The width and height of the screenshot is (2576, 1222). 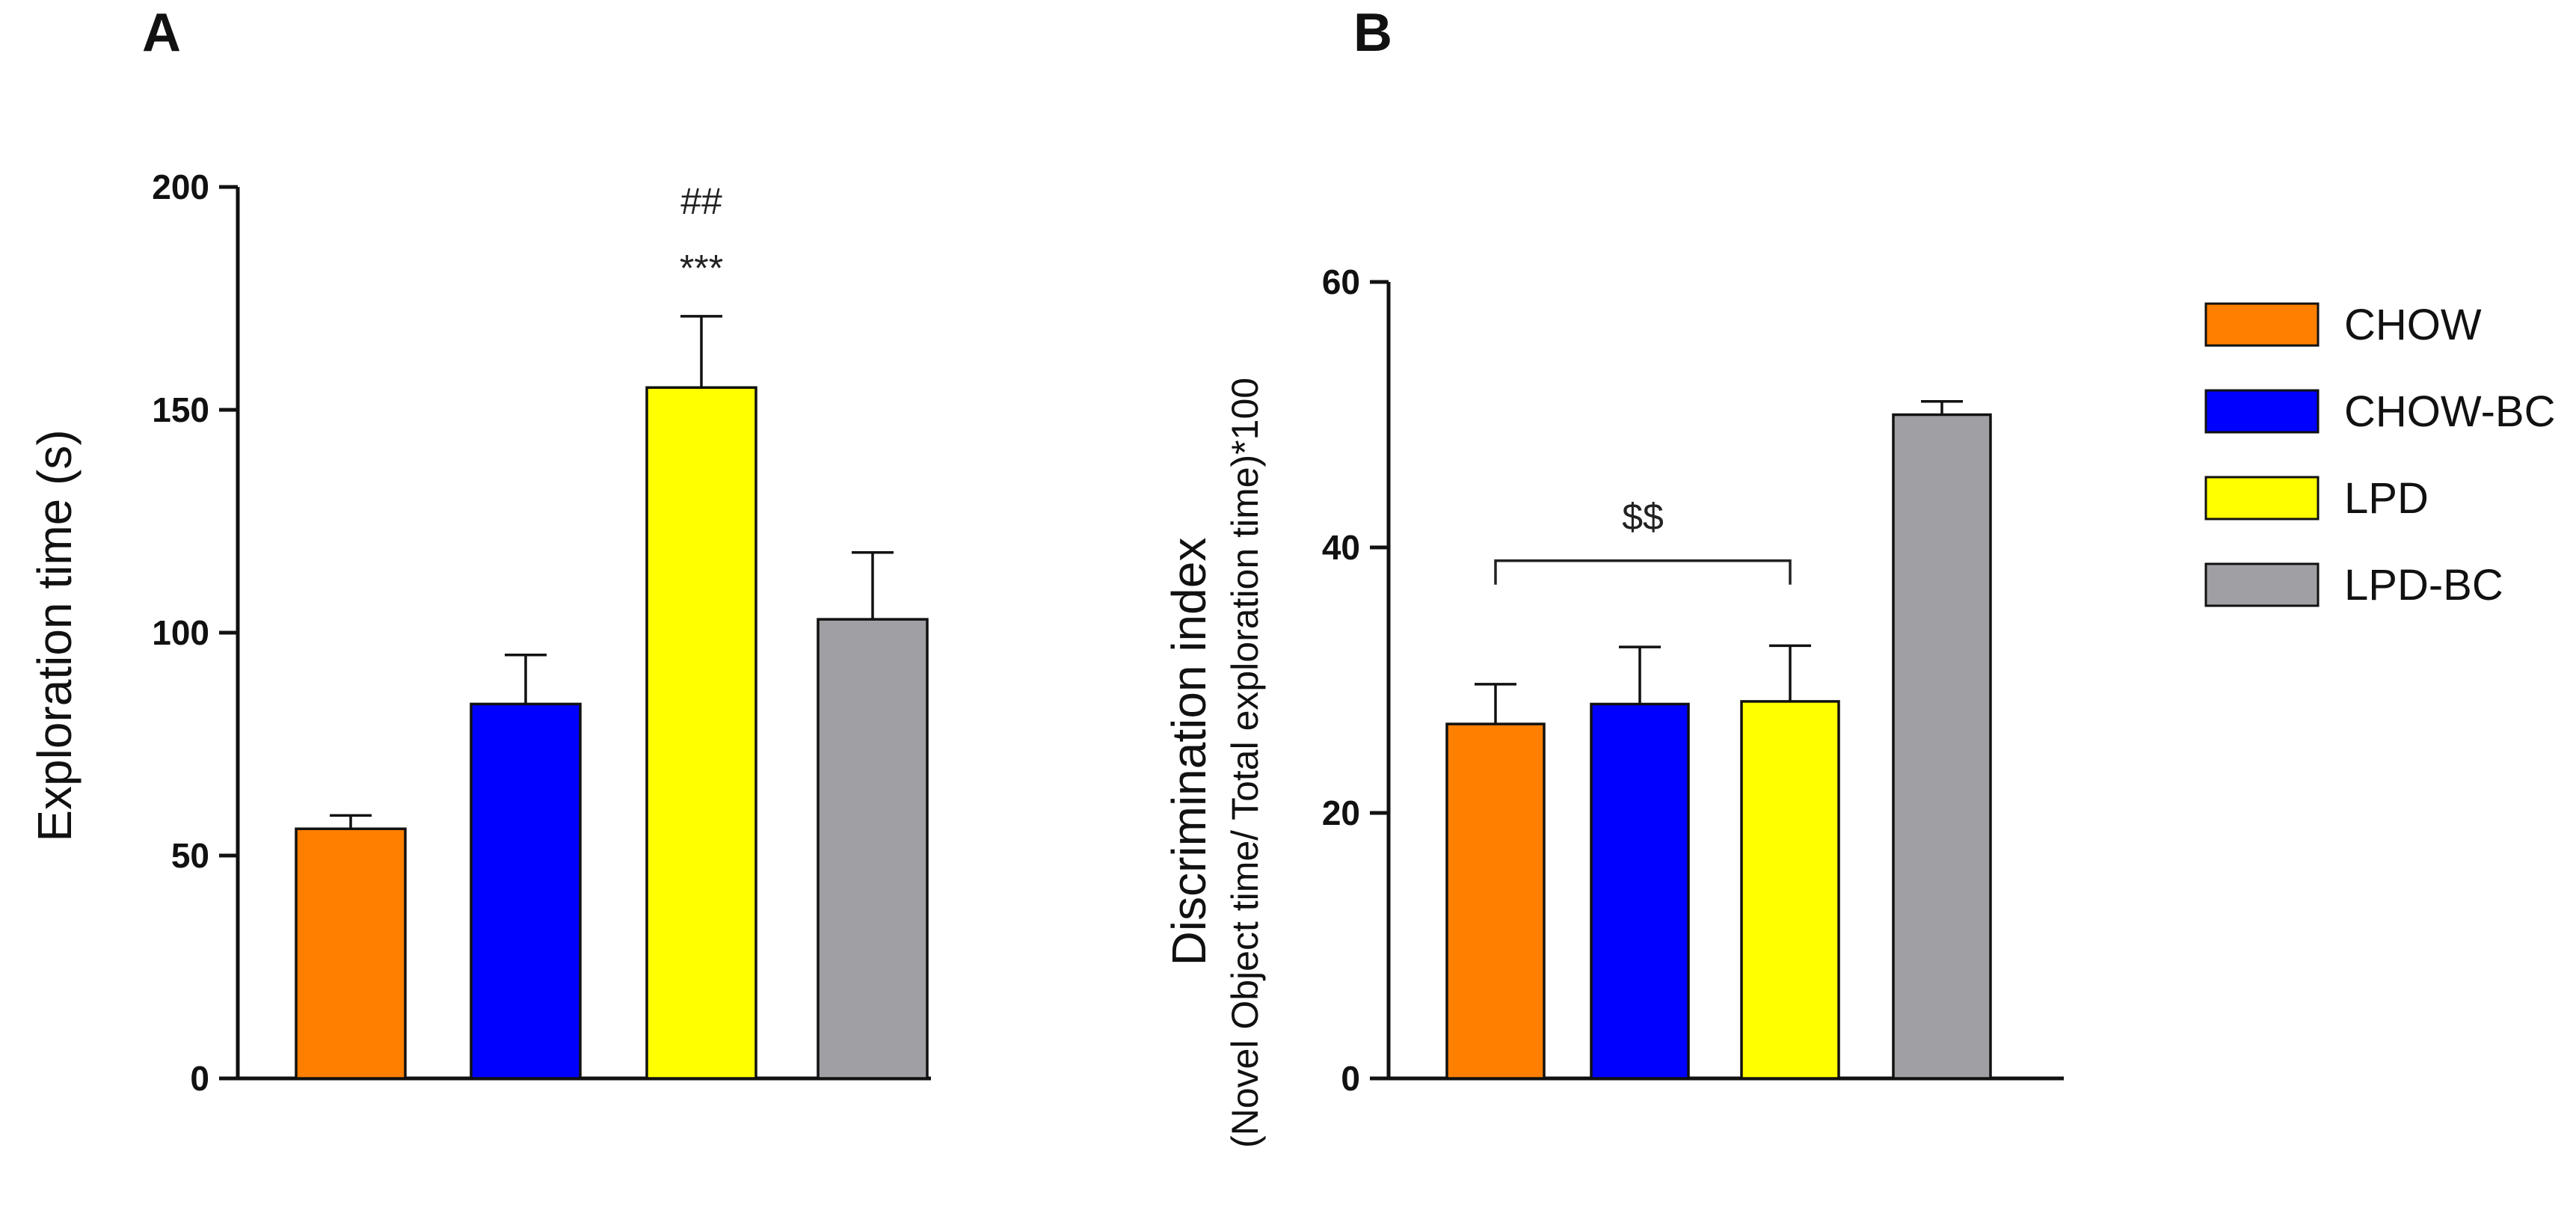 What do you see at coordinates (873, 849) in the screenshot?
I see `chart-a-bar-lpd-bc` at bounding box center [873, 849].